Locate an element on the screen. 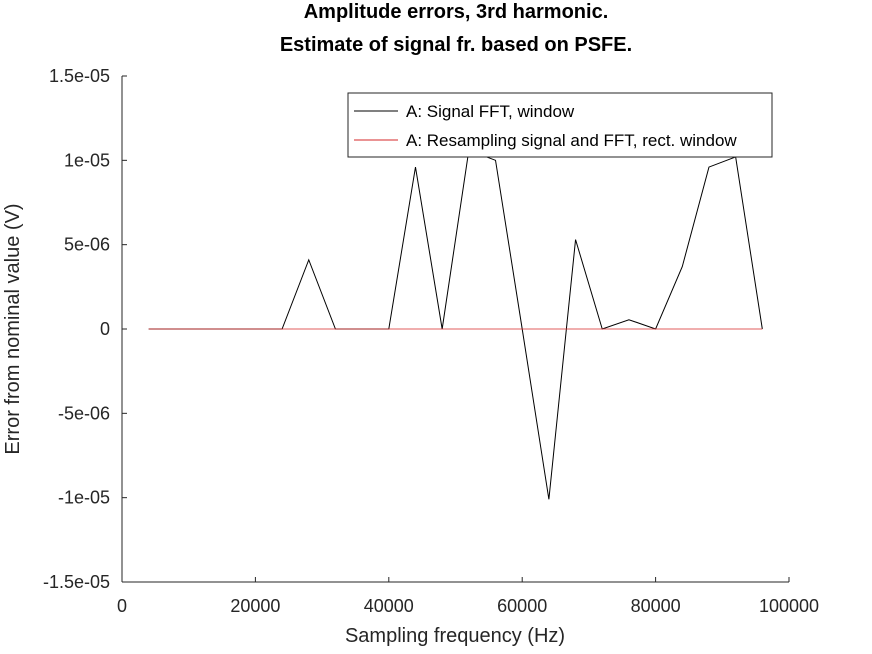 Image resolution: width=872 pixels, height=654 pixels. y-tick-label: 1.5e-05 is located at coordinates (79, 76).